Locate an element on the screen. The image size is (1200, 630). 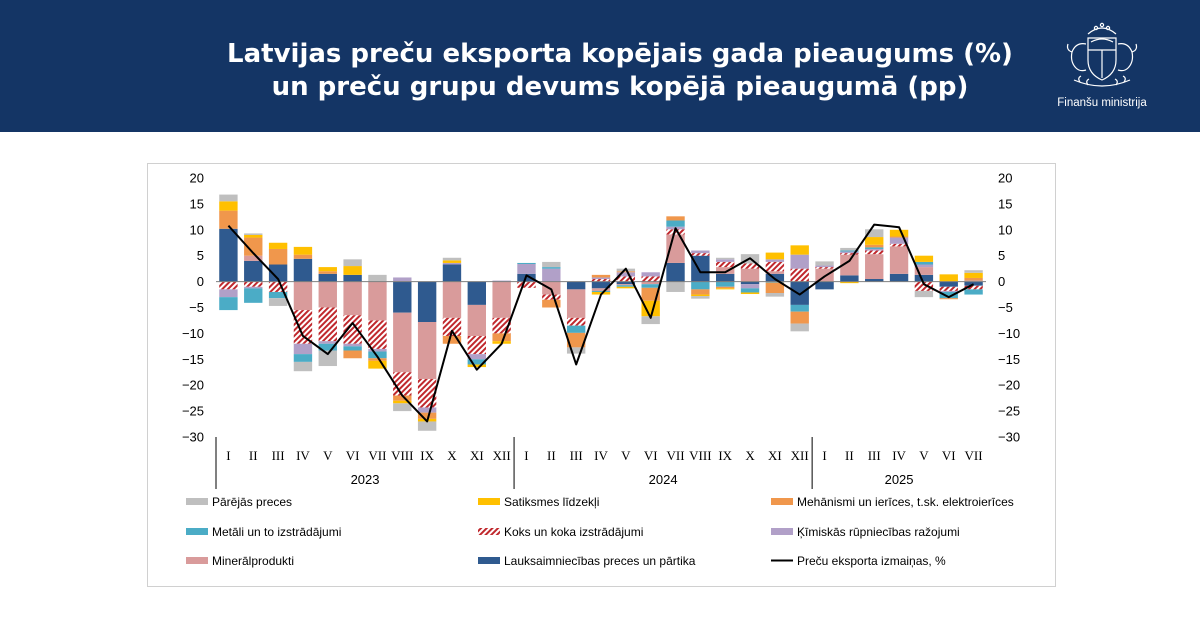
legend-label: Preču eksporta izmaiņas, % is located at coordinates (871, 561).